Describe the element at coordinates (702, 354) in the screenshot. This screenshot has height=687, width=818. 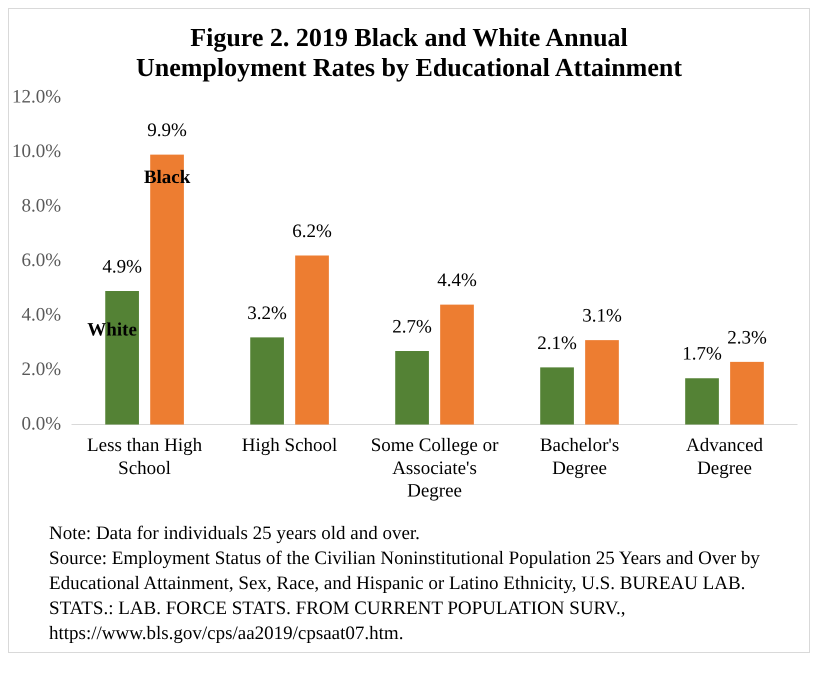
I see `data-label: 1.7%` at that location.